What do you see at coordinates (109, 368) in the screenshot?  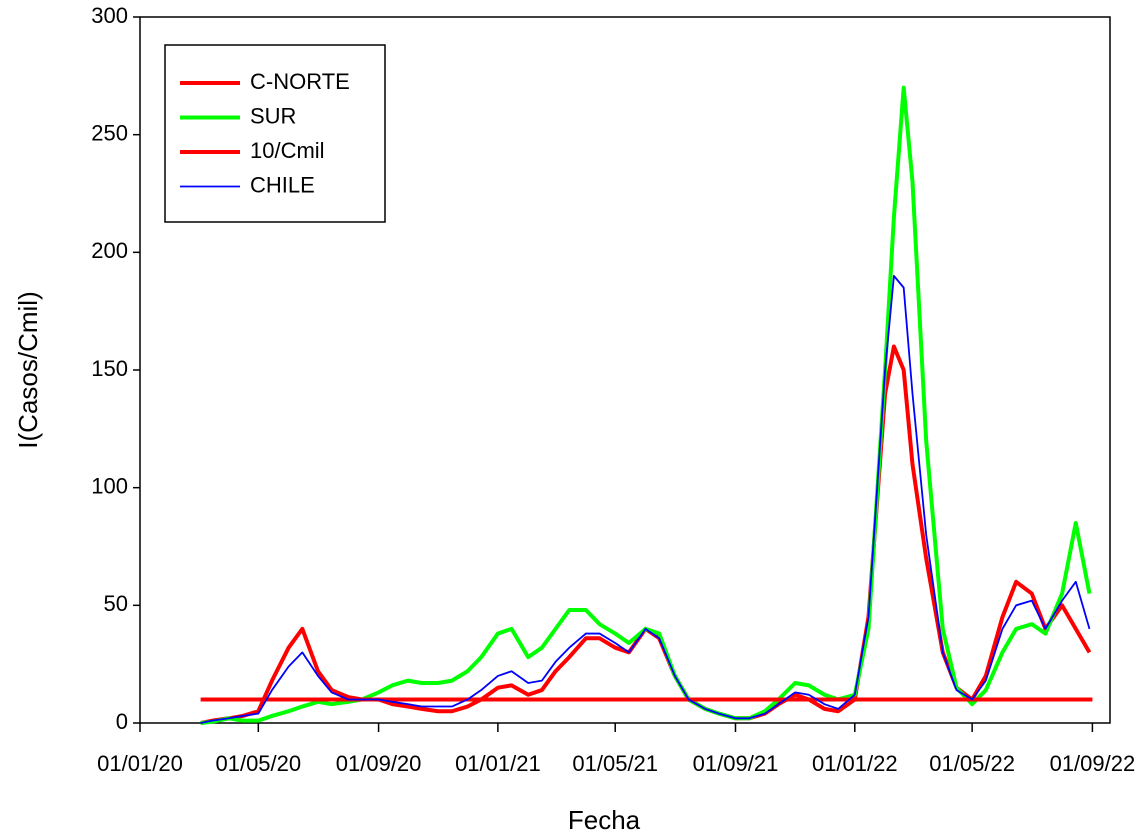 I see `y-tick-label: 150` at bounding box center [109, 368].